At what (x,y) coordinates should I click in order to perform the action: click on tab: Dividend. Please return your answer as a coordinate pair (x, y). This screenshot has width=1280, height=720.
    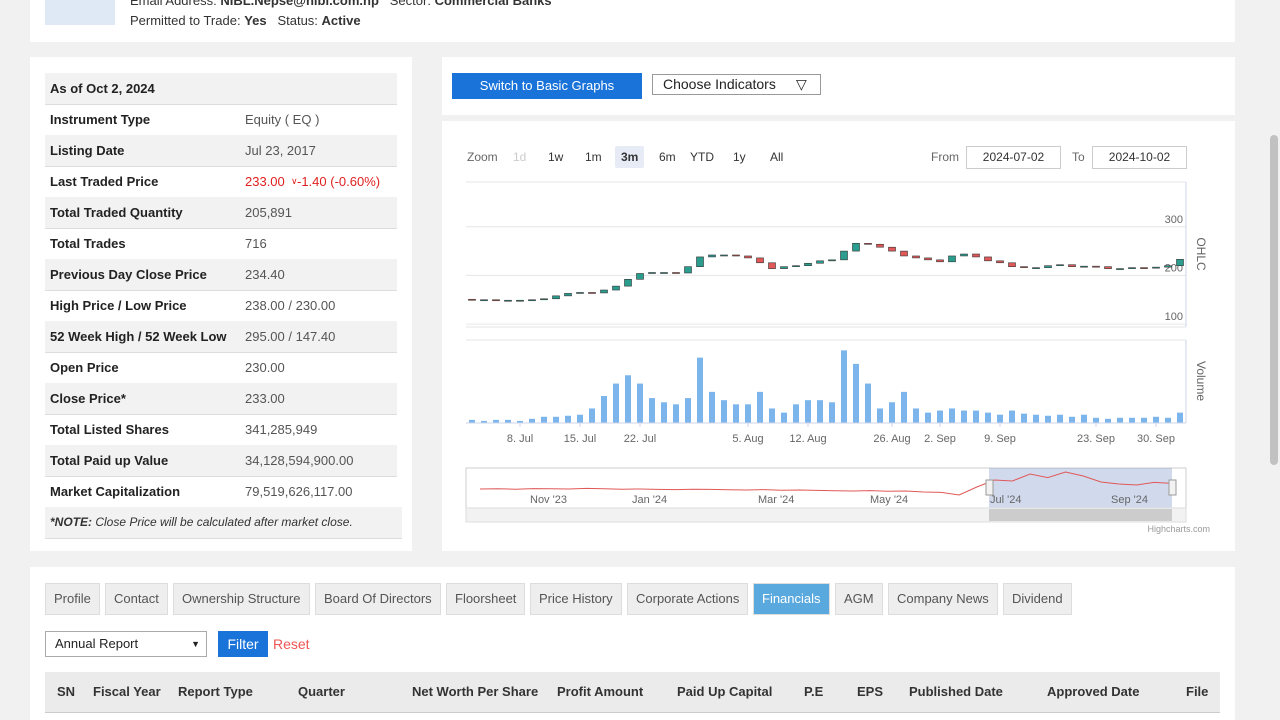
    Looking at the image, I should click on (1037, 599).